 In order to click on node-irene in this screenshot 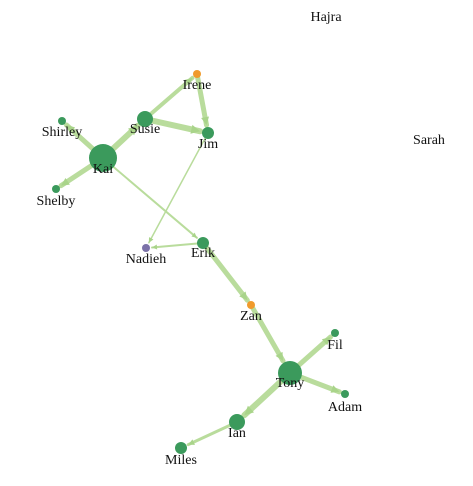, I will do `click(197, 74)`.